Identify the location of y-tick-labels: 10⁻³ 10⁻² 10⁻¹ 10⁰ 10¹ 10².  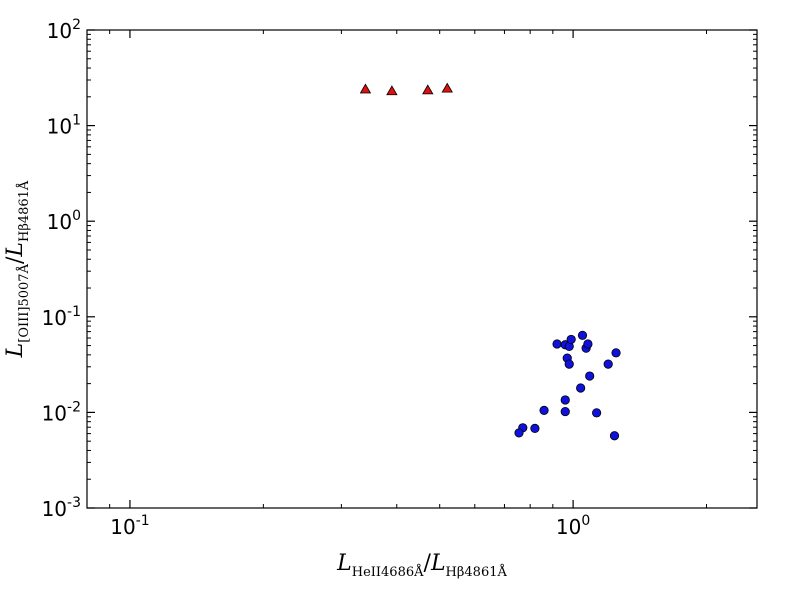
(61, 269).